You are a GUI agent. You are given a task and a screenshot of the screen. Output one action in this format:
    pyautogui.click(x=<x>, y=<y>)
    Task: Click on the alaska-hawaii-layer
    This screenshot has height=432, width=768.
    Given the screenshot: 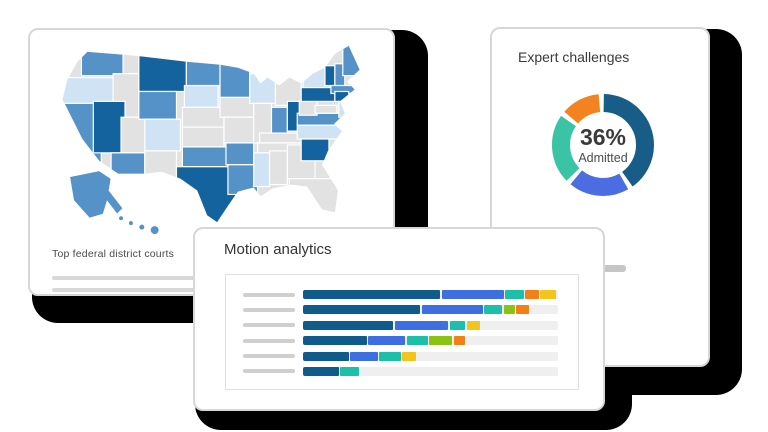 What is the action you would take?
    pyautogui.click(x=113, y=202)
    